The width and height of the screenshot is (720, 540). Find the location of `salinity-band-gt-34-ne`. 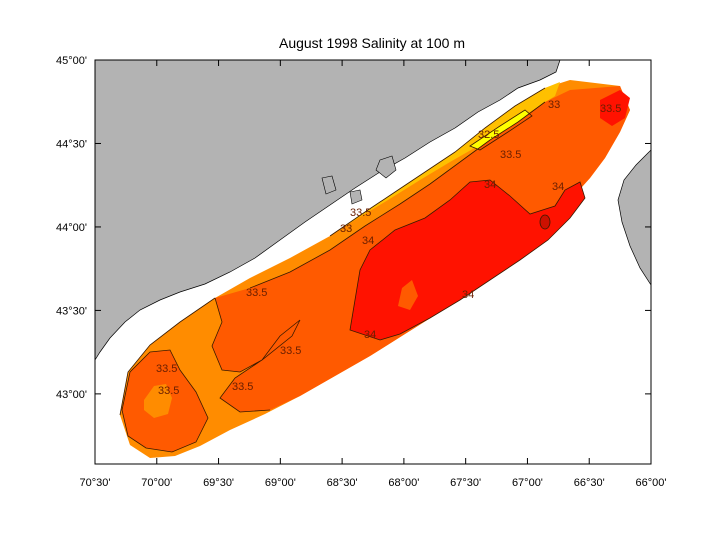

salinity-band-gt-34-ne is located at coordinates (615, 108).